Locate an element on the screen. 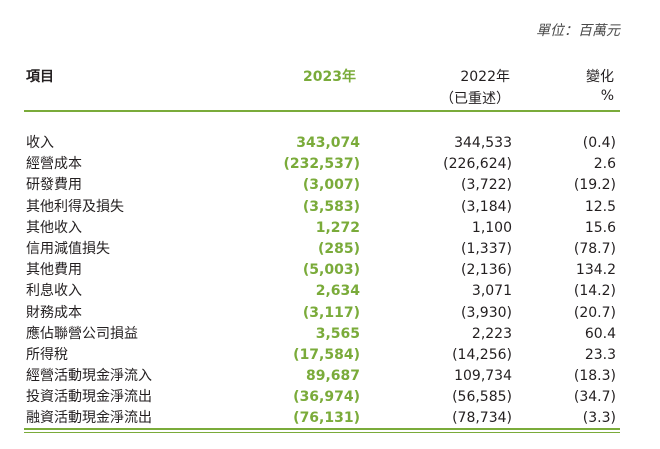  table-row: 融資活動現金淨流出 (76,131) (78,734) (3.3) is located at coordinates (330, 418).